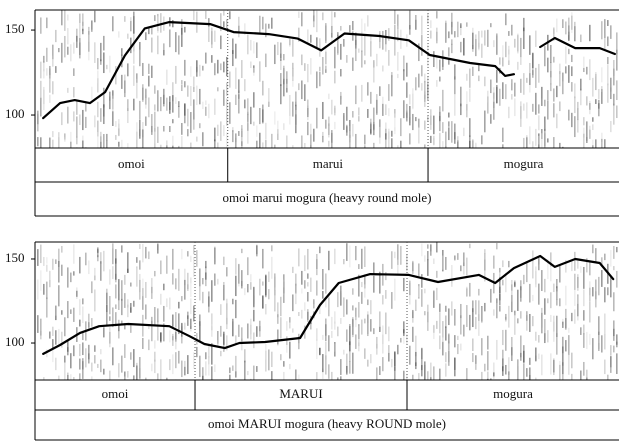 This screenshot has height=441, width=619. I want to click on word-label: mogura, so click(513, 393).